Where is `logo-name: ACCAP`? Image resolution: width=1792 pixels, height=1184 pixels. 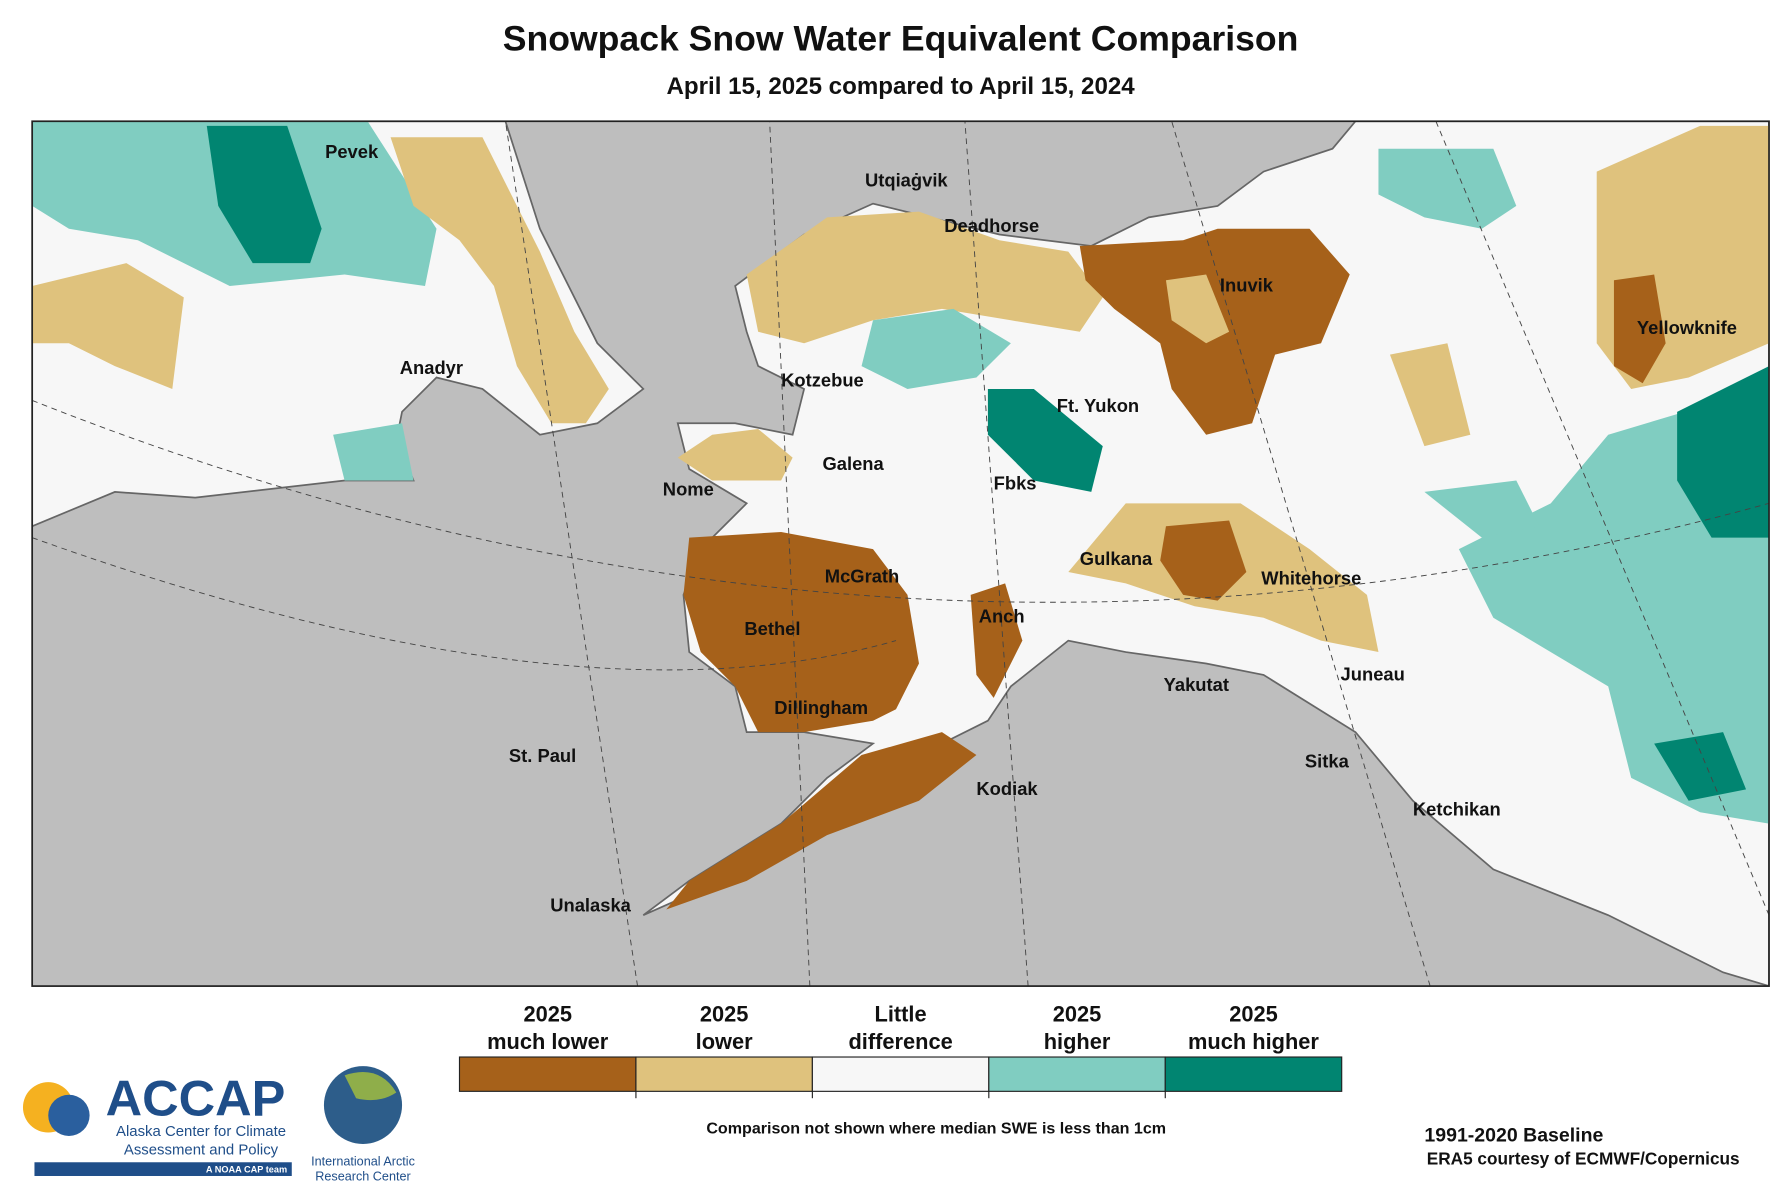 logo-name: ACCAP is located at coordinates (196, 1097).